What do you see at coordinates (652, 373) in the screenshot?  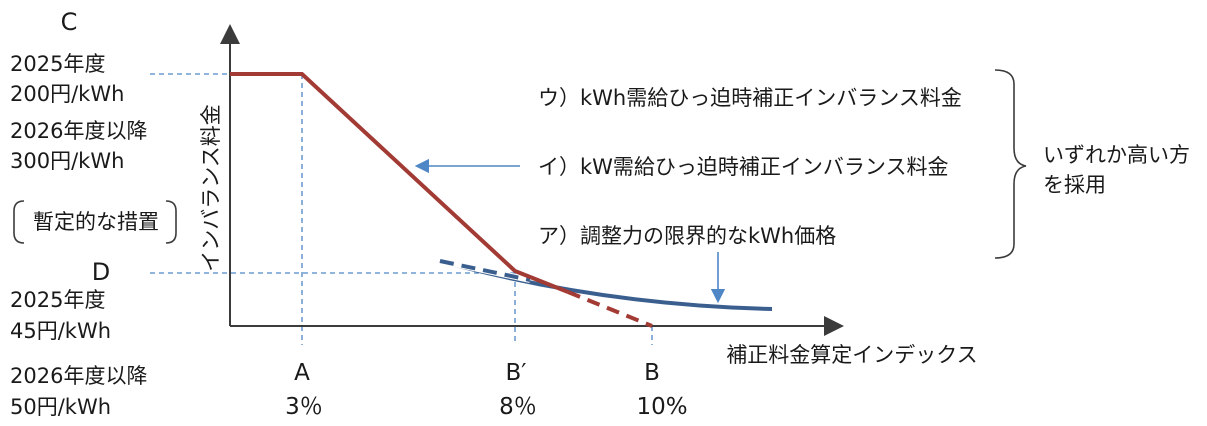 I see `tick-b-letter: B` at bounding box center [652, 373].